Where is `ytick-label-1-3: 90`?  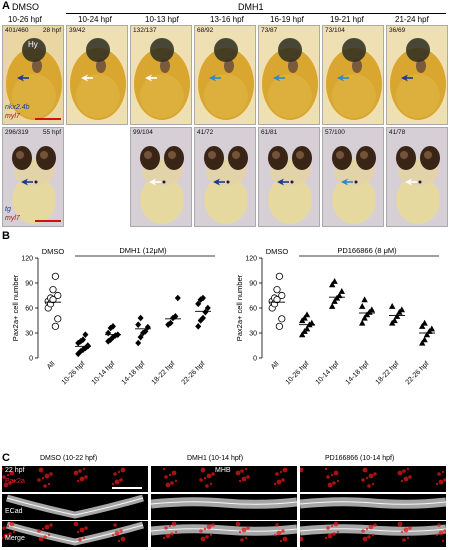
ytick-label-1-3: 90 is located at coordinates (253, 284).